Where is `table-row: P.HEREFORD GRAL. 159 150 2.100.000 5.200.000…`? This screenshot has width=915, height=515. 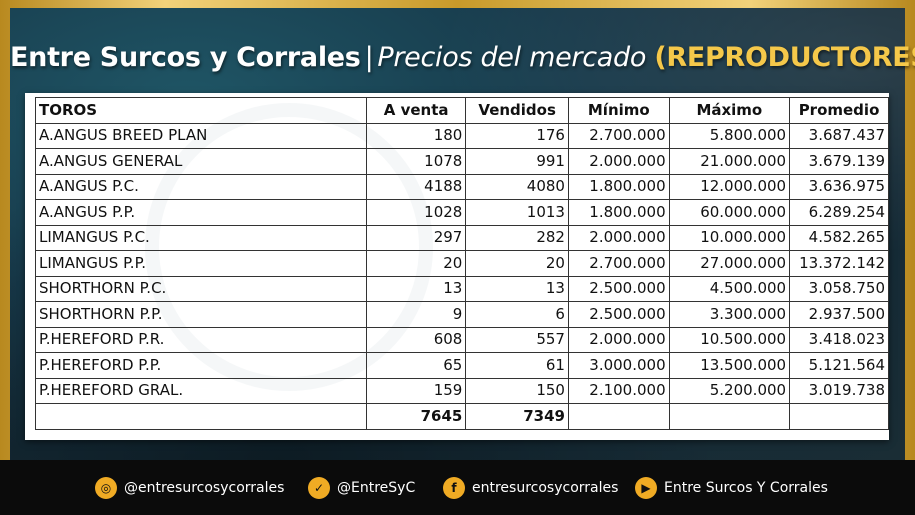
table-row: P.HEREFORD GRAL. 159 150 2.100.000 5.200.000… is located at coordinates (462, 390).